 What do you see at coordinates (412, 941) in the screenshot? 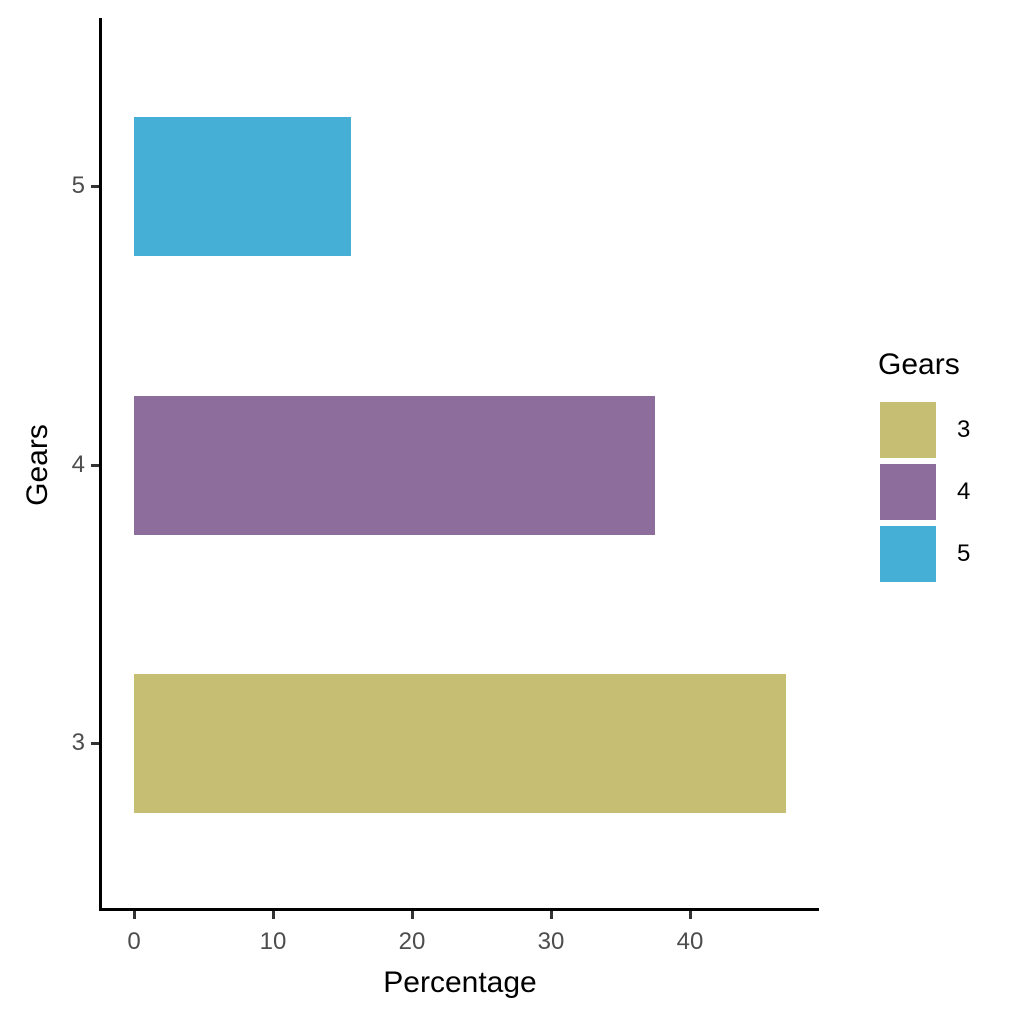
I see `x-tick-label: 20` at bounding box center [412, 941].